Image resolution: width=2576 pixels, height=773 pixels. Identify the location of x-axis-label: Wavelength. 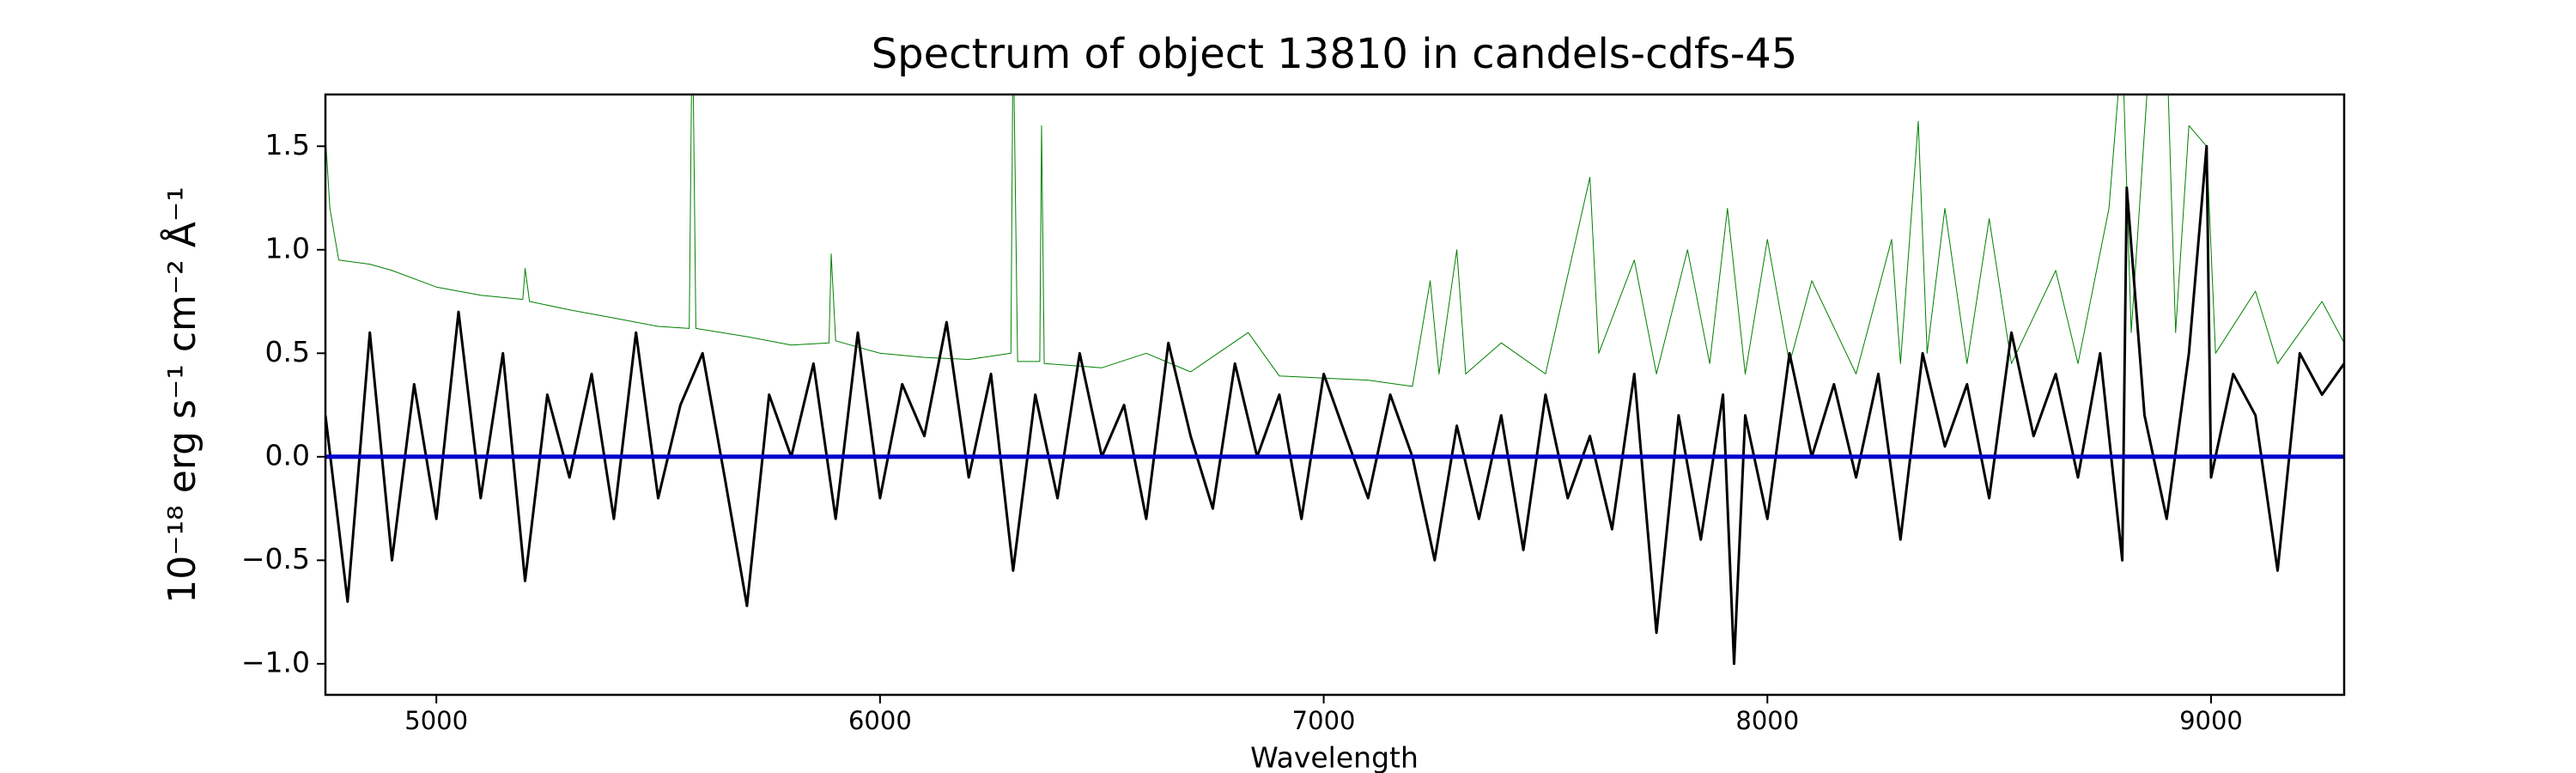
(1334, 757).